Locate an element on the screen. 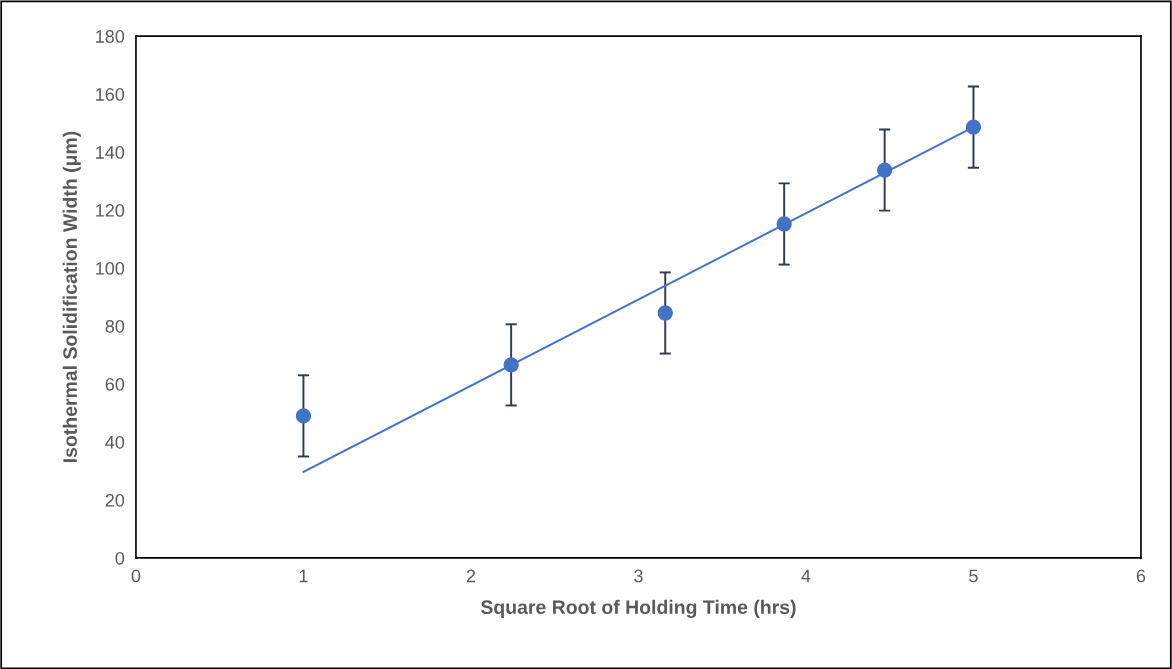  y-tick-label: 120 is located at coordinates (110, 210).